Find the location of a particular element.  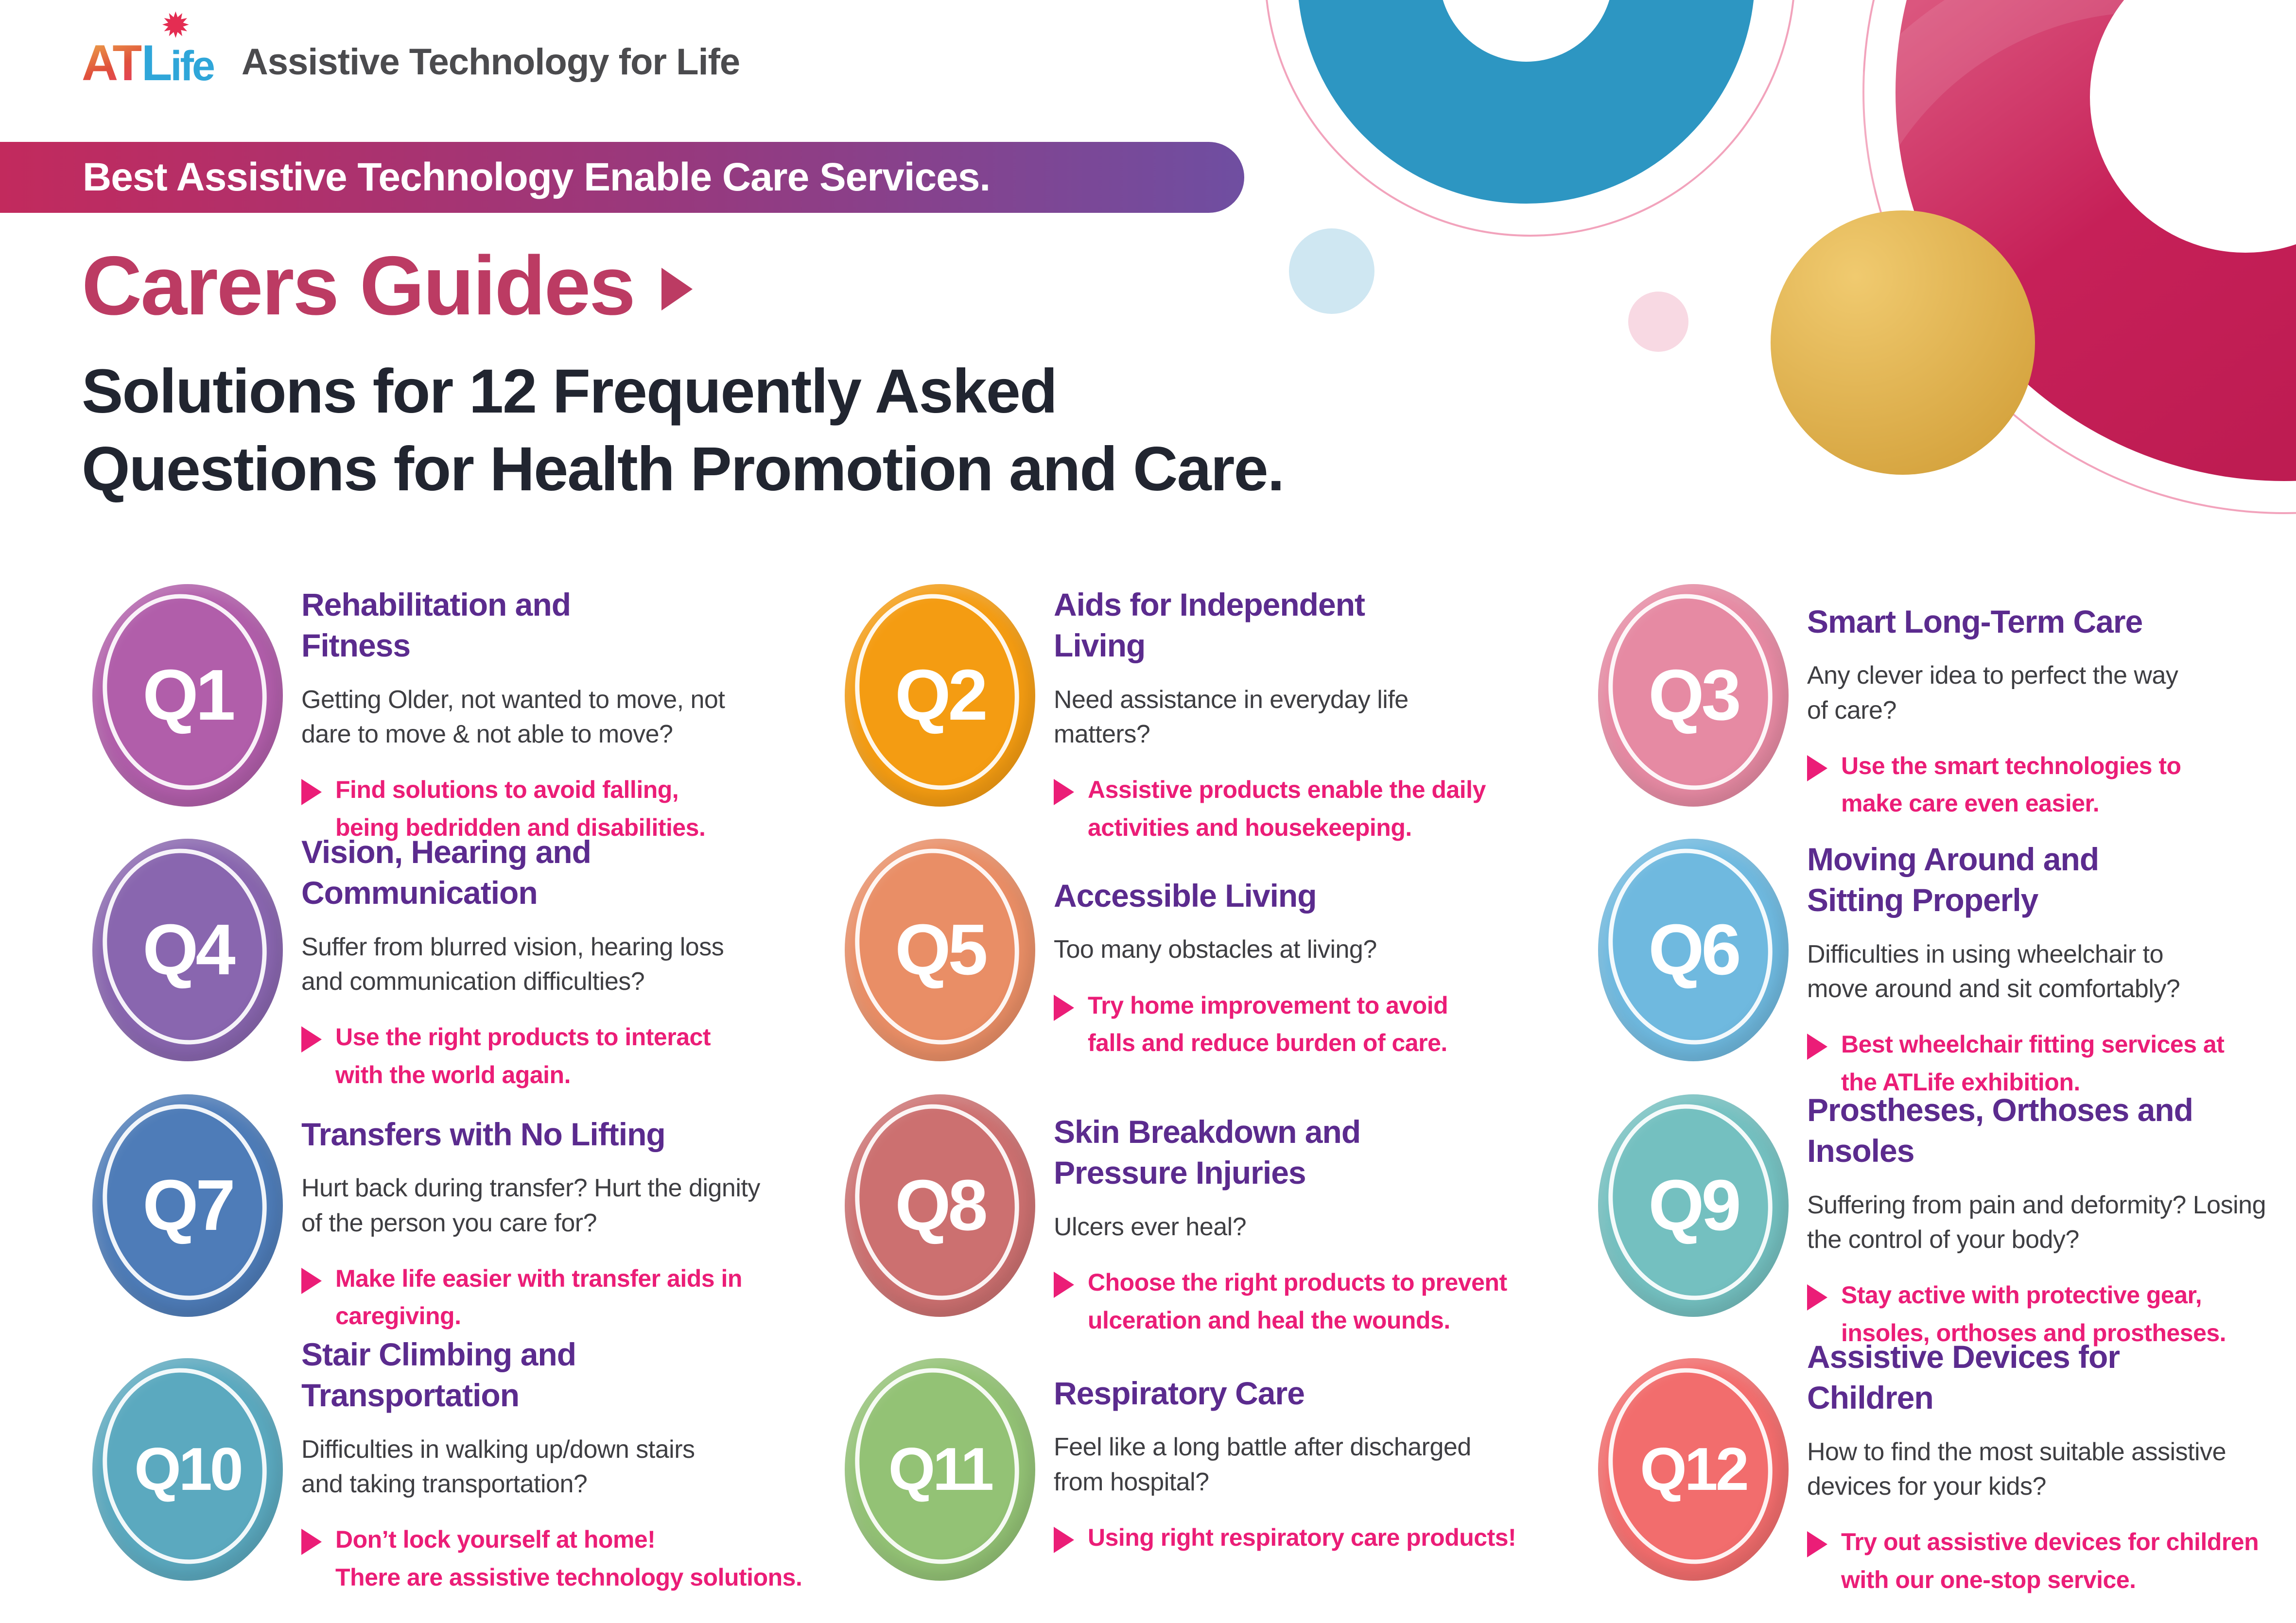

q1-badge: Q1 is located at coordinates (187, 695).